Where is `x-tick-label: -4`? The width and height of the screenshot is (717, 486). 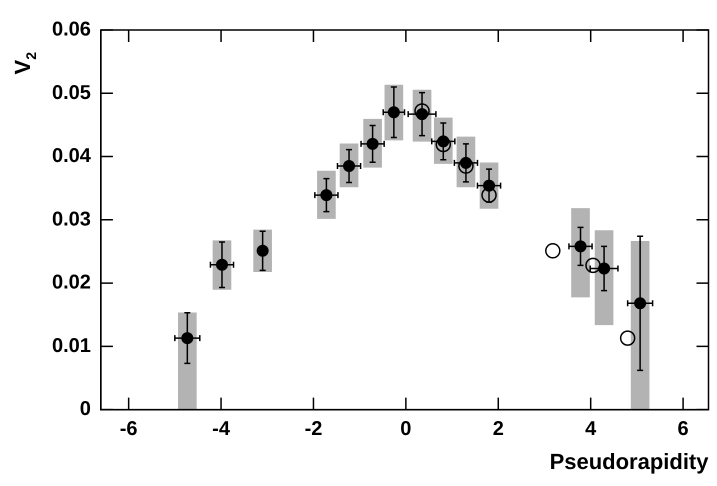 x-tick-label: -4 is located at coordinates (221, 429).